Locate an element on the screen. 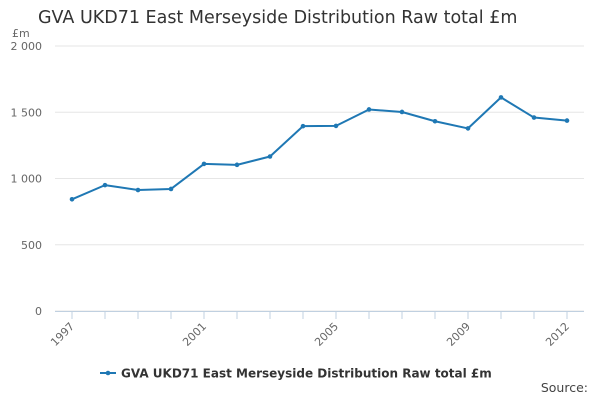 The image size is (600, 400). source-label: Source: is located at coordinates (564, 387).